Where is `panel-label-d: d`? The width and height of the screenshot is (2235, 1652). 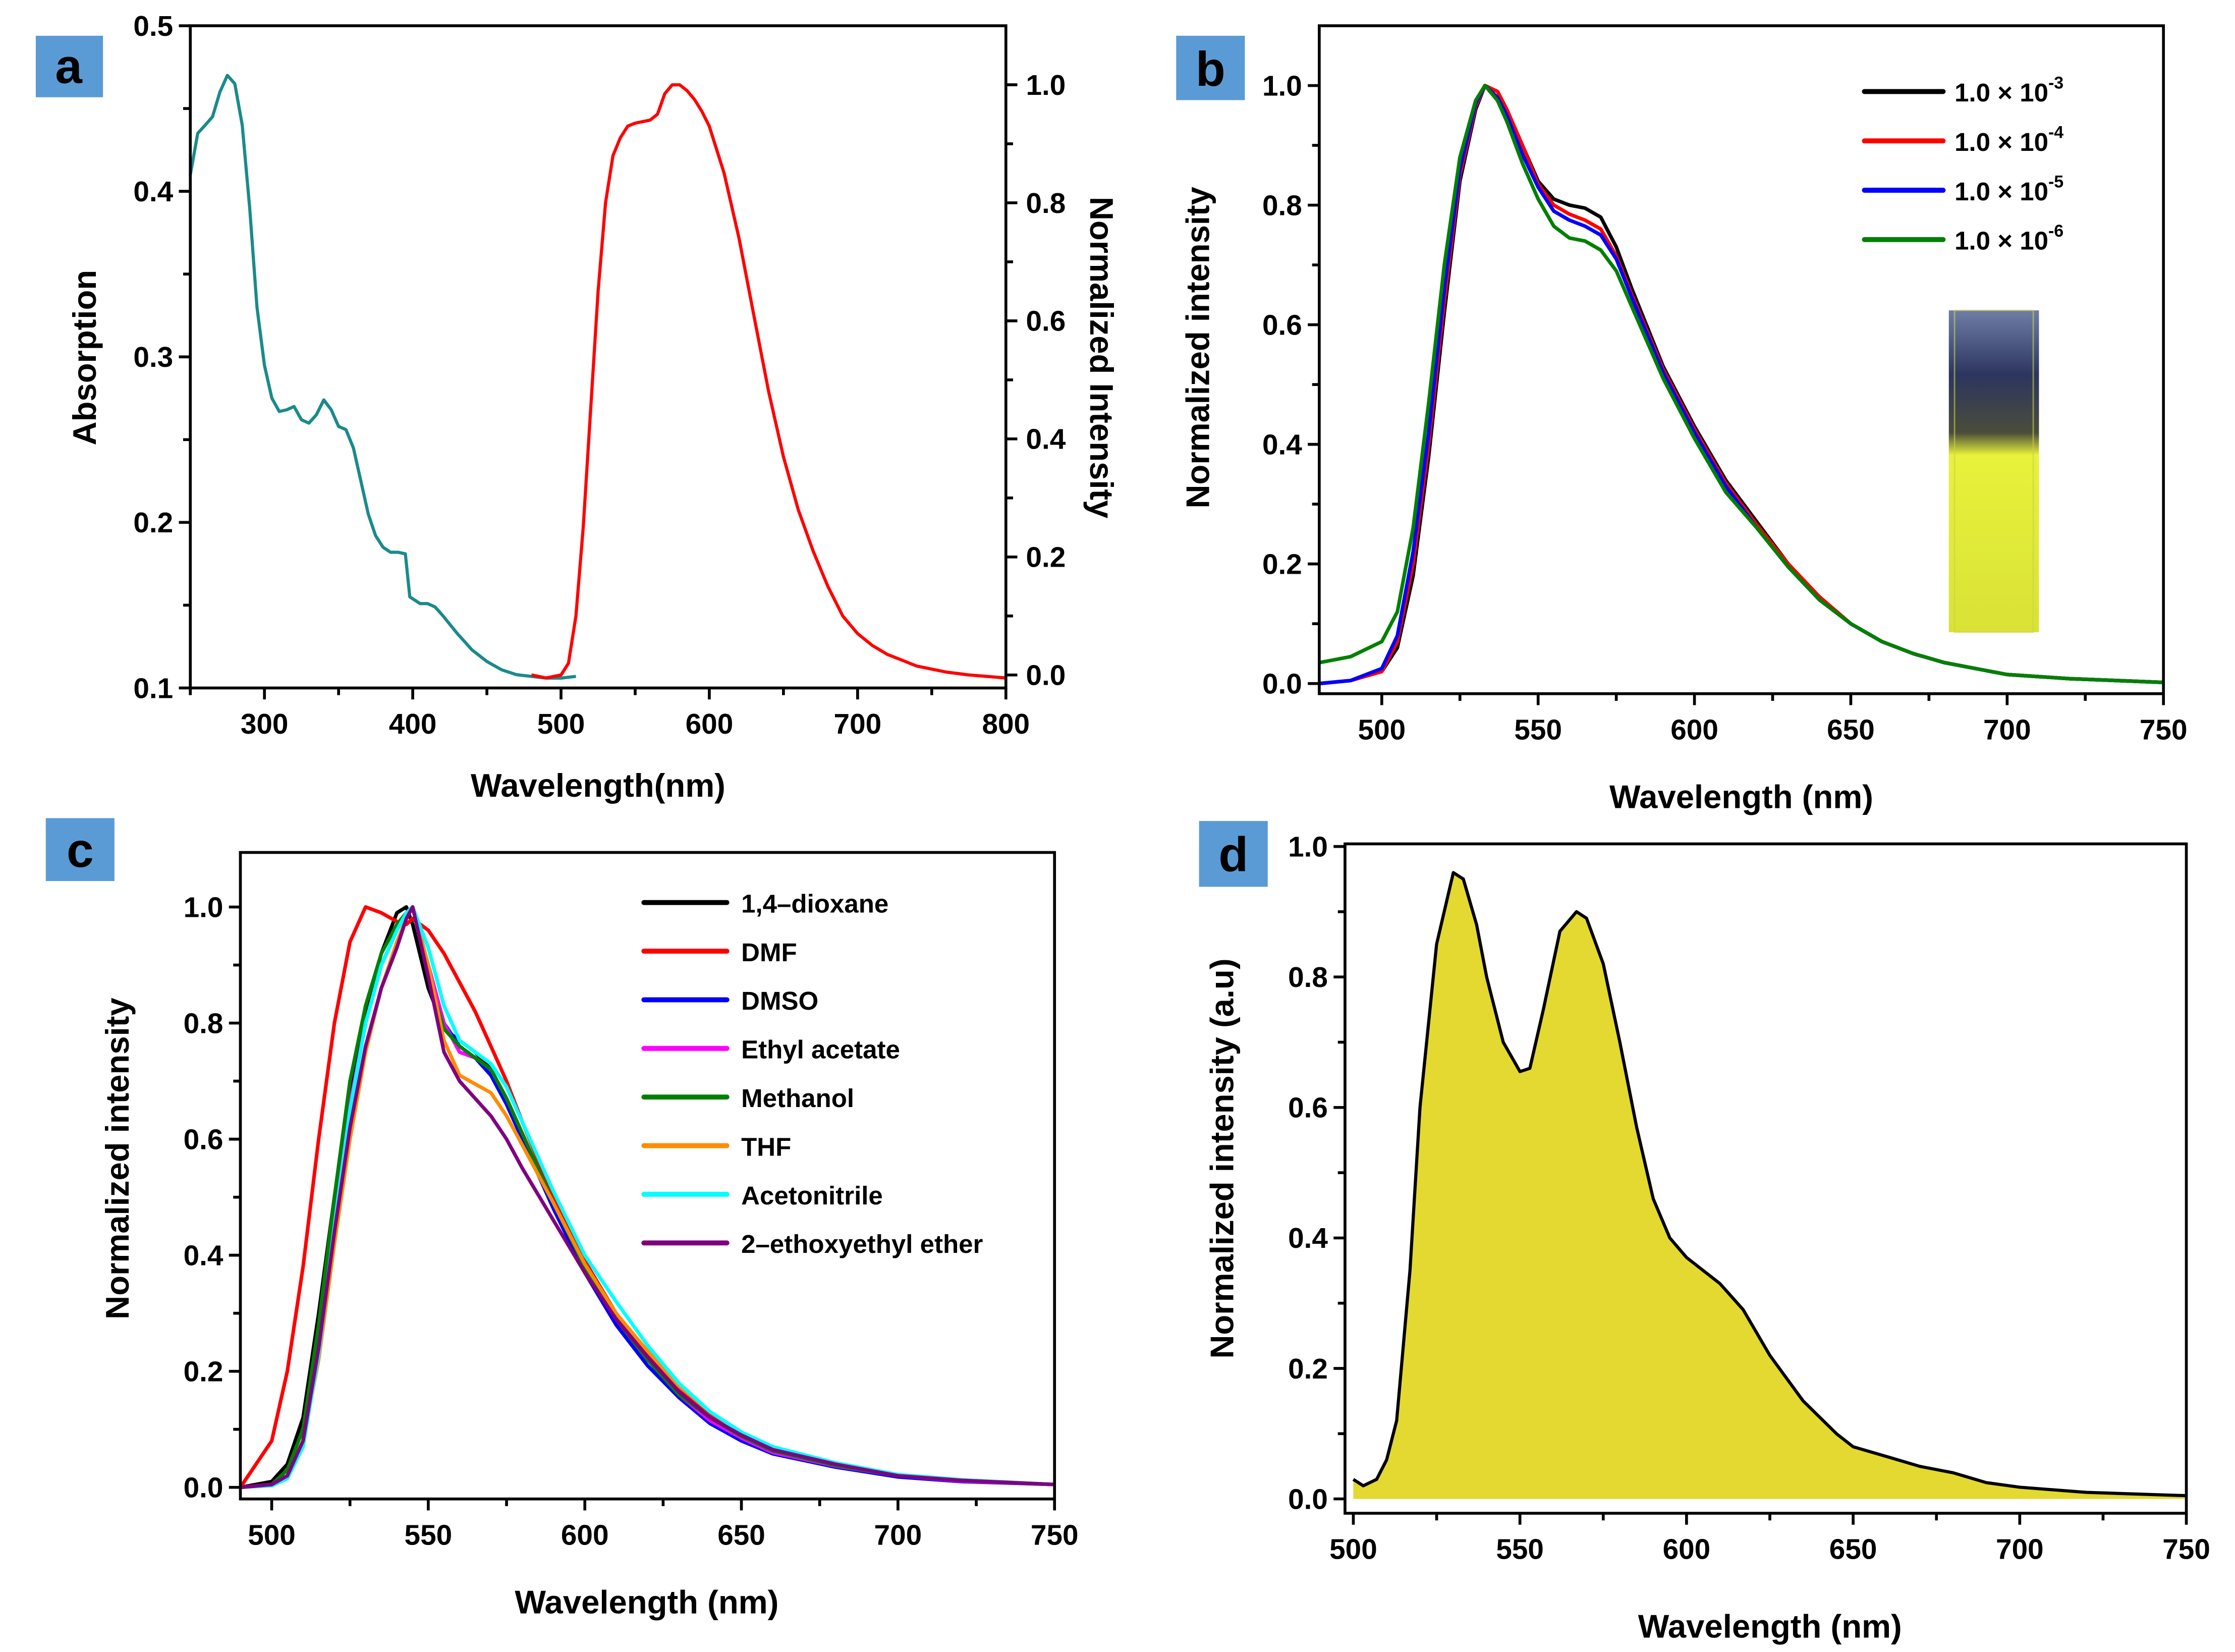
panel-label-d: d is located at coordinates (1234, 854).